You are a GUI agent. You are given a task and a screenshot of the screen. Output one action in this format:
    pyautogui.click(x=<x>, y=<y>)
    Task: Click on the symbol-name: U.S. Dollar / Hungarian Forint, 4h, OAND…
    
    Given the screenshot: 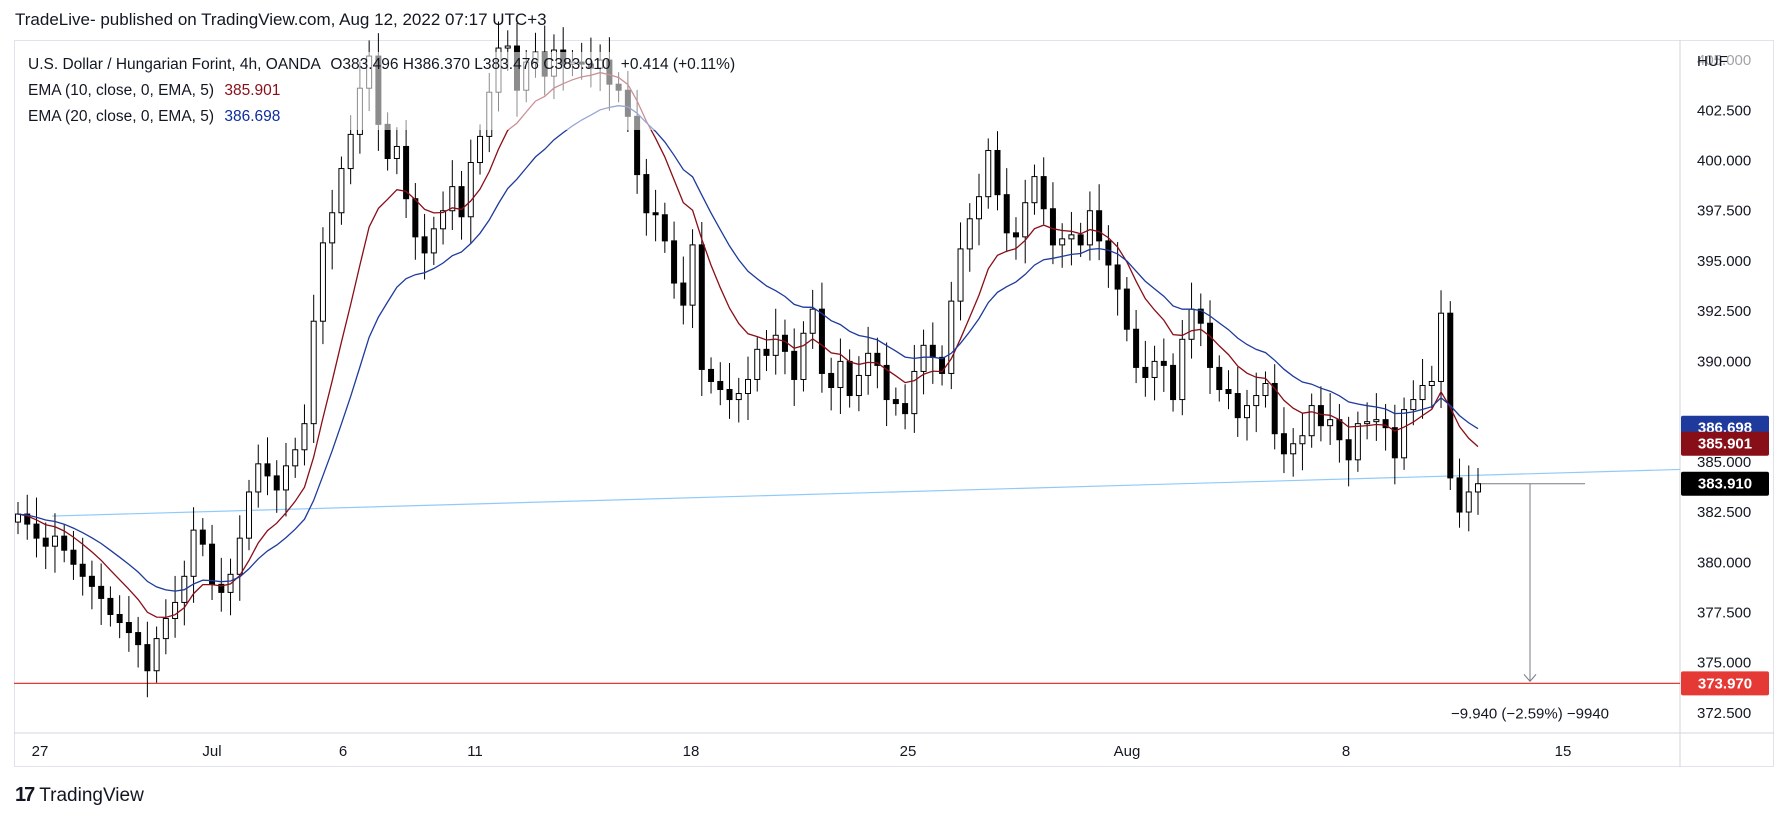 What is the action you would take?
    pyautogui.click(x=174, y=64)
    